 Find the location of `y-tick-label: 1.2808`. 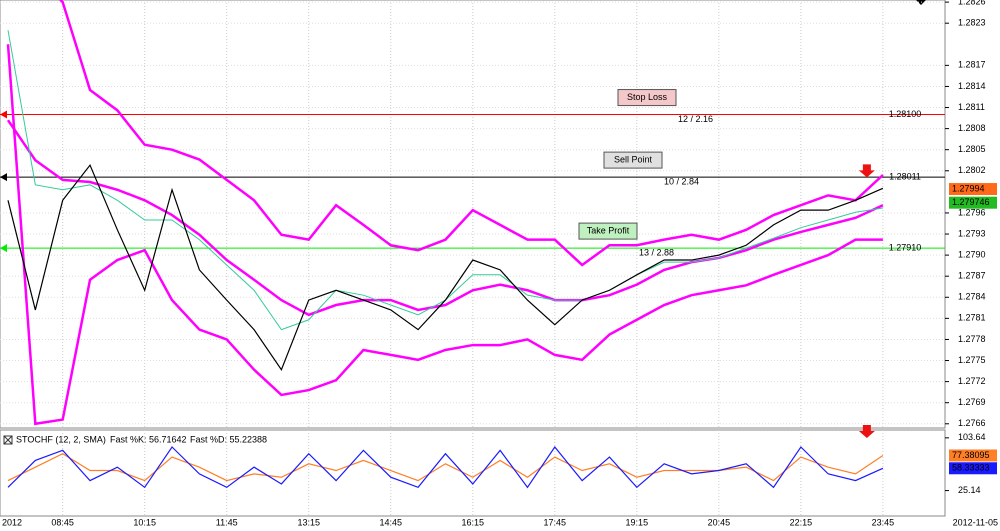

y-tick-label: 1.2808 is located at coordinates (972, 128).